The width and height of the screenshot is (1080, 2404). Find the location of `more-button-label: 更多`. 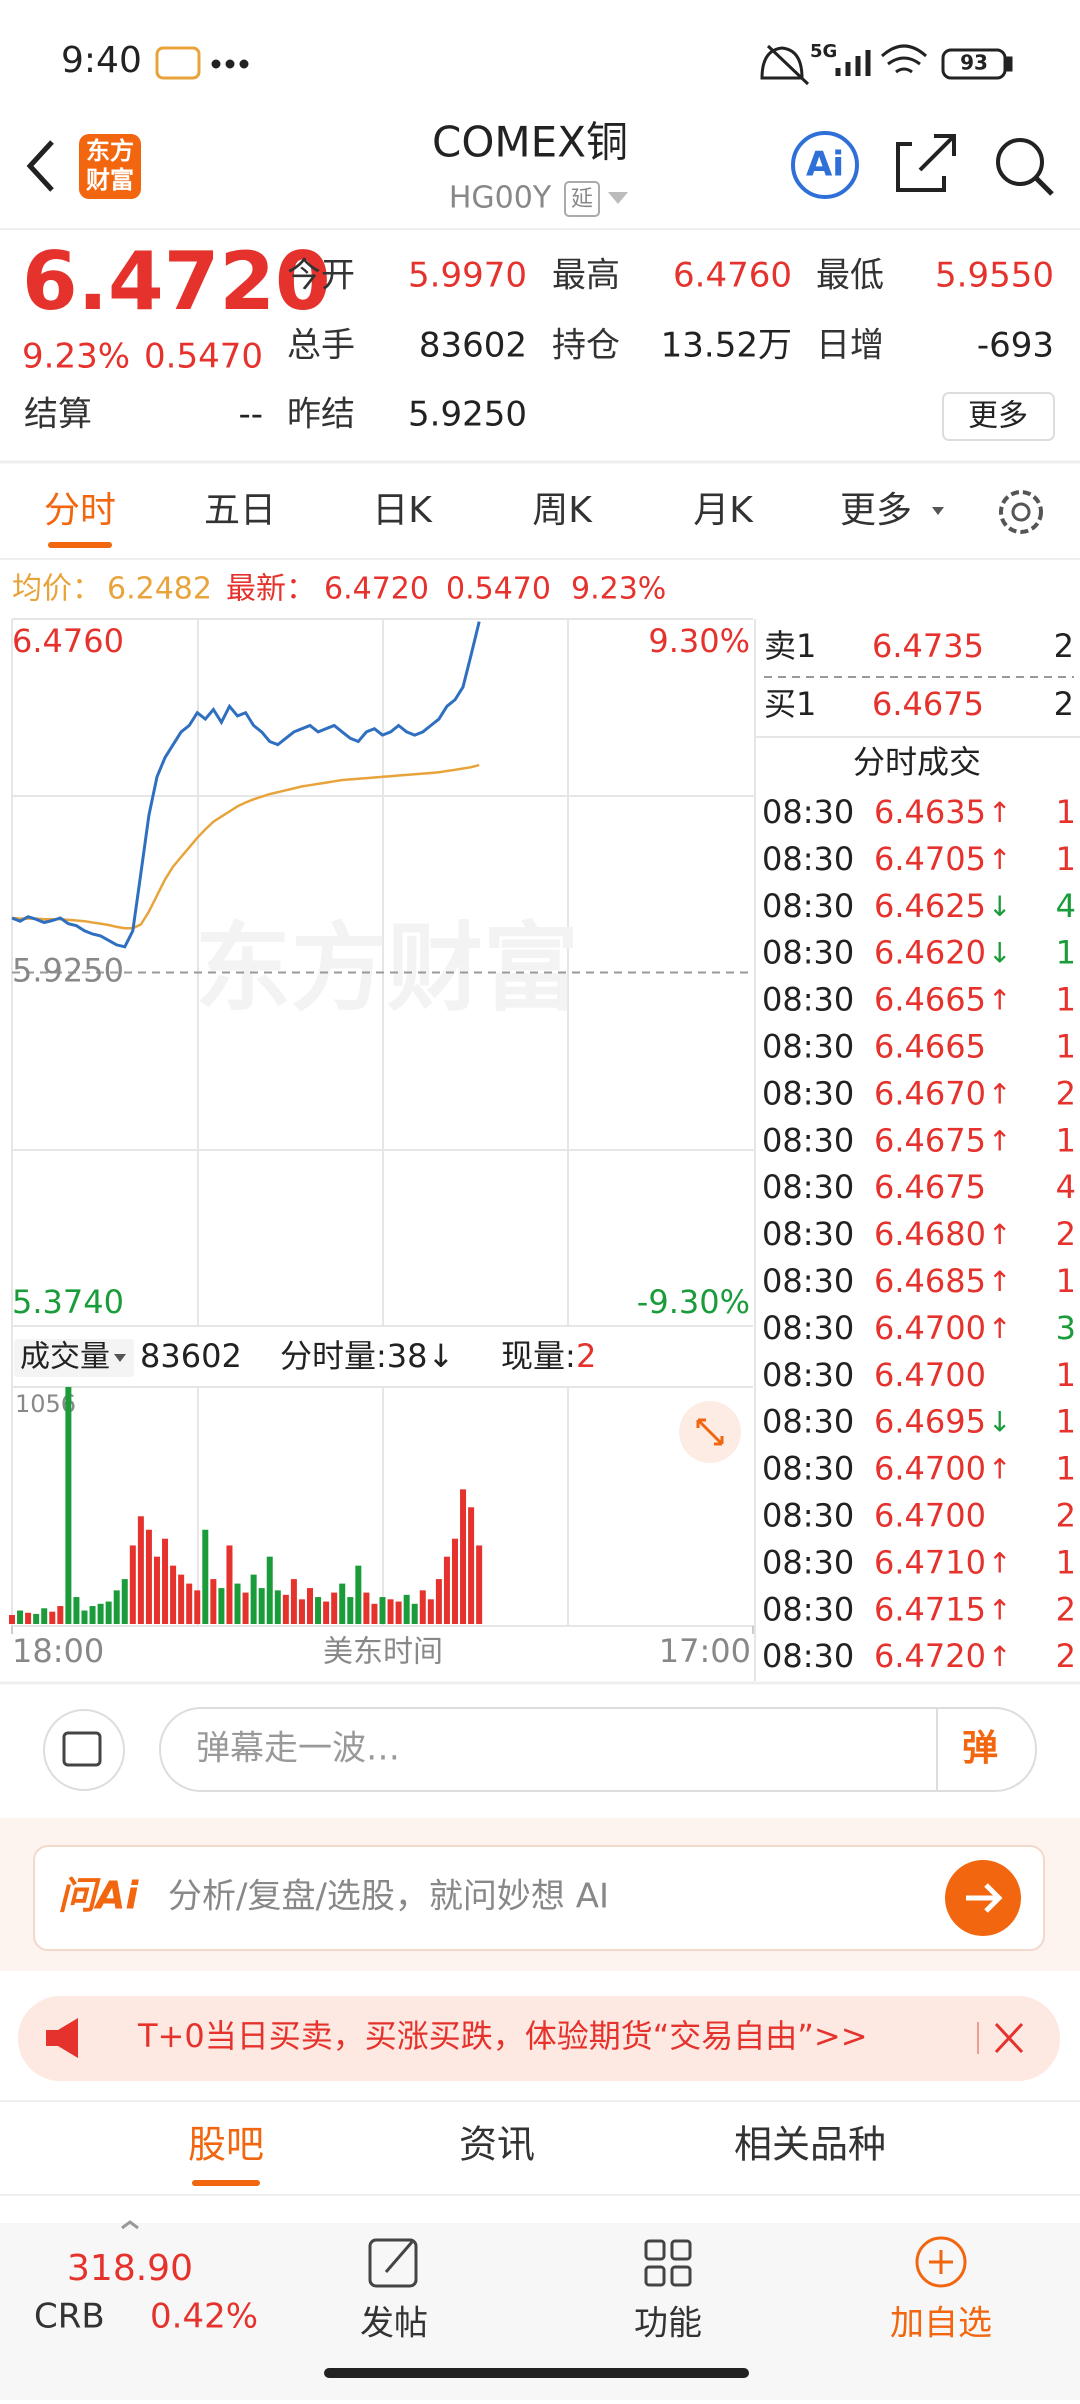

more-button-label: 更多 is located at coordinates (998, 416).